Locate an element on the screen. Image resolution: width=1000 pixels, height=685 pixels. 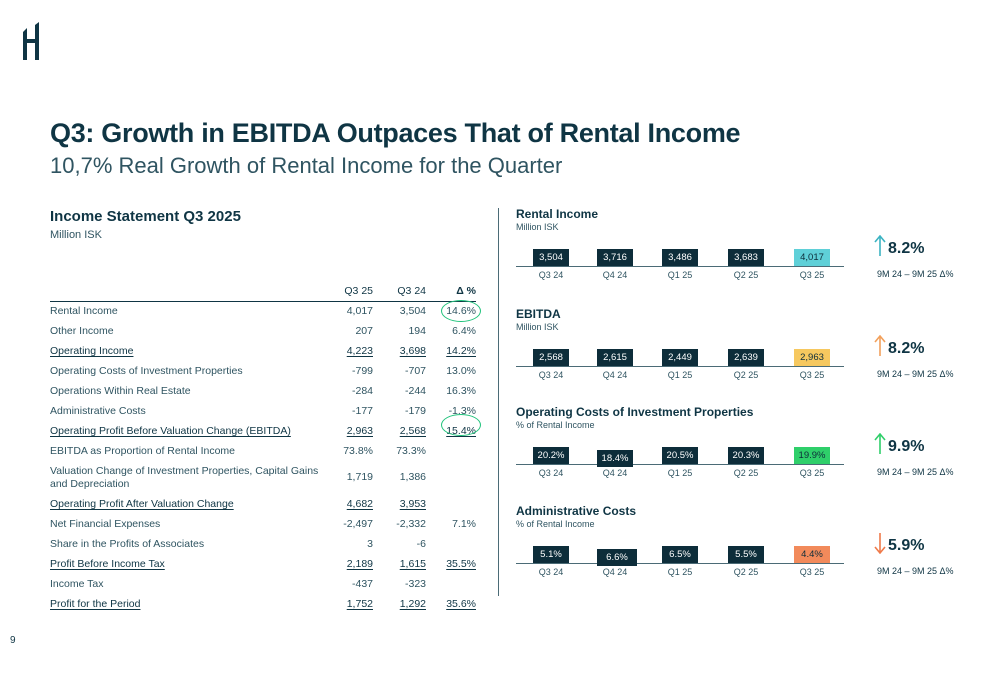
row-label: Operating Costs of Investment Properties is located at coordinates (146, 371).